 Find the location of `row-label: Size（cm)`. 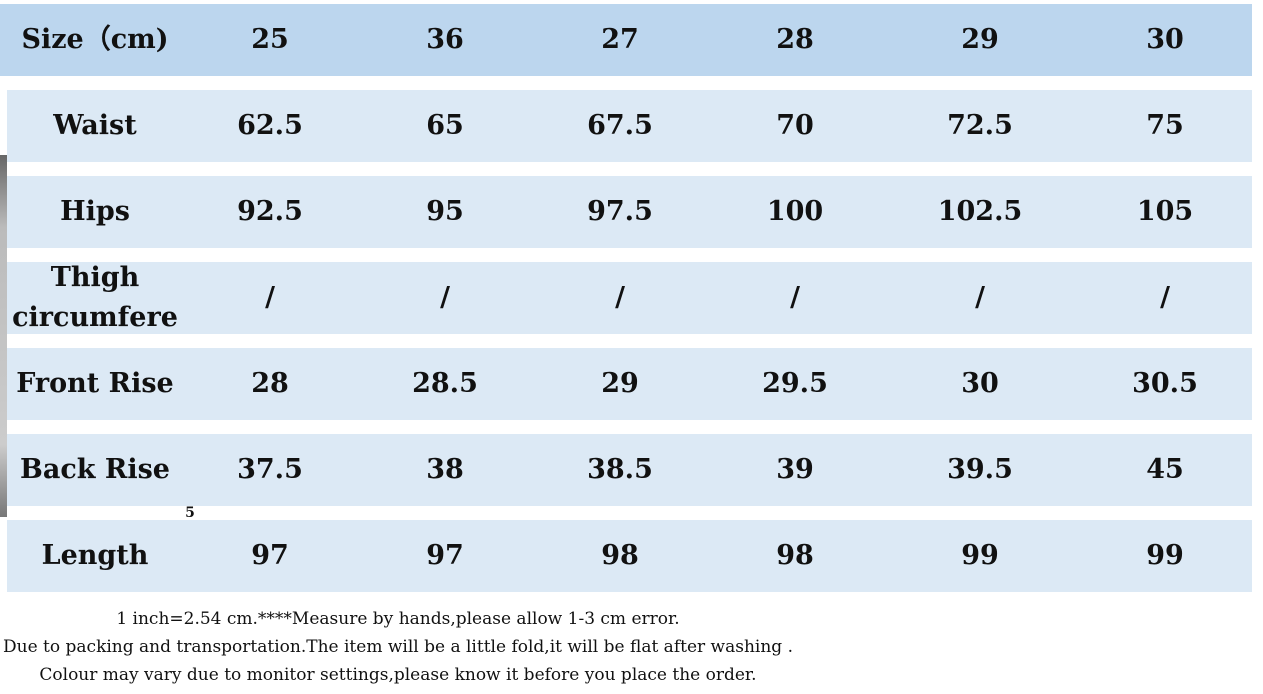

row-label: Size（cm) is located at coordinates (95, 39).